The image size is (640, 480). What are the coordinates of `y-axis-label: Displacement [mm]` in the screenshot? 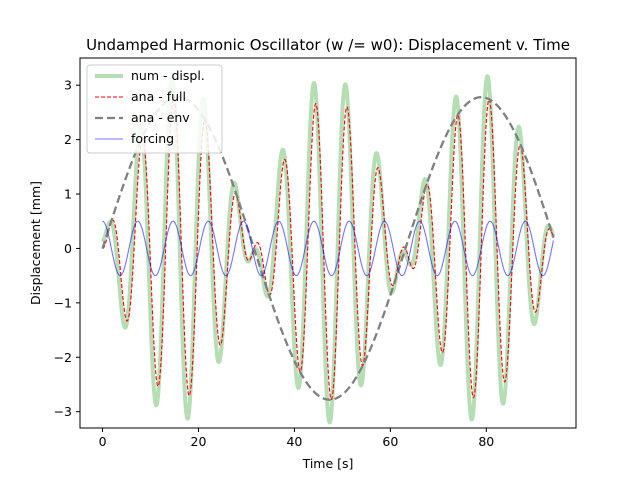 It's located at (35, 243).